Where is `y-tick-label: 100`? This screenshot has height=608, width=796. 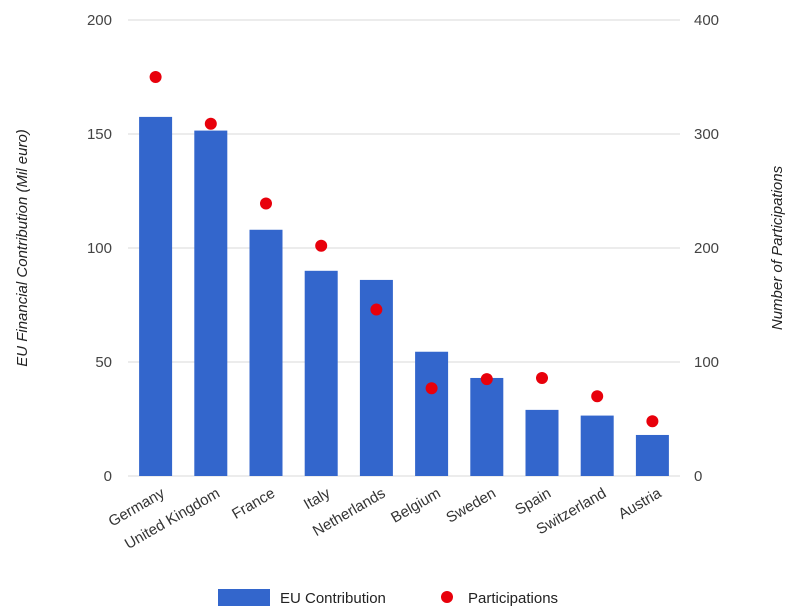 y-tick-label: 100 is located at coordinates (99, 248).